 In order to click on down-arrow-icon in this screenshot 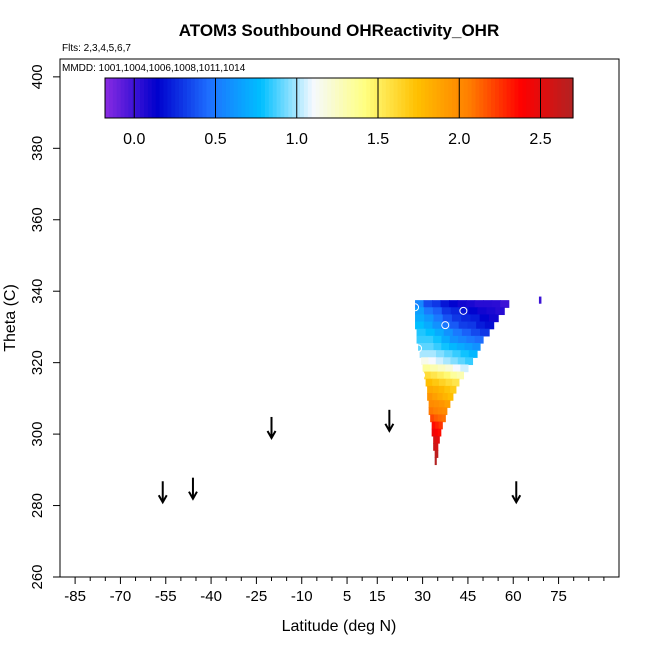, I will do `click(271, 428)`.